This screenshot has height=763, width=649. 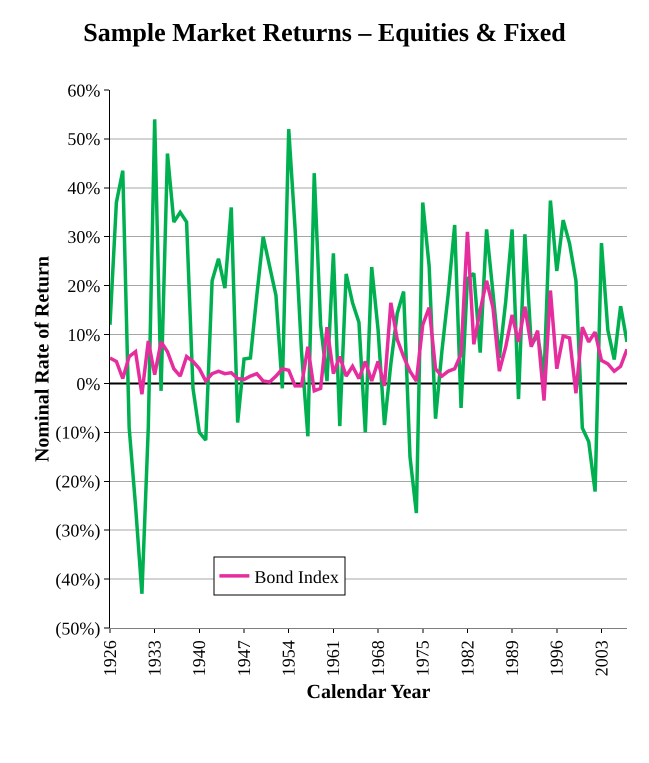 What do you see at coordinates (77, 432) in the screenshot?
I see `y-tick-label: (10%)` at bounding box center [77, 432].